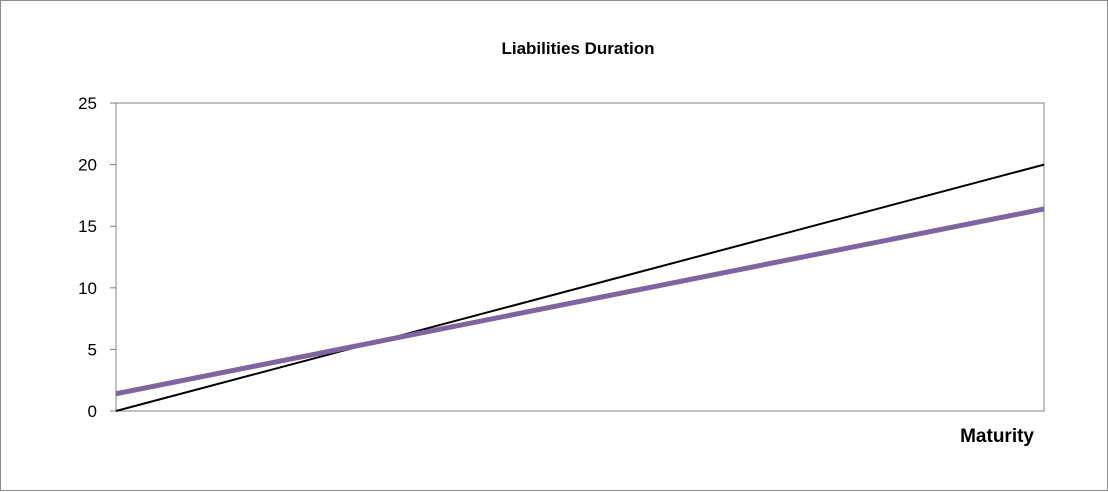 The height and width of the screenshot is (492, 1108). What do you see at coordinates (92, 349) in the screenshot?
I see `y-tick-label: 5` at bounding box center [92, 349].